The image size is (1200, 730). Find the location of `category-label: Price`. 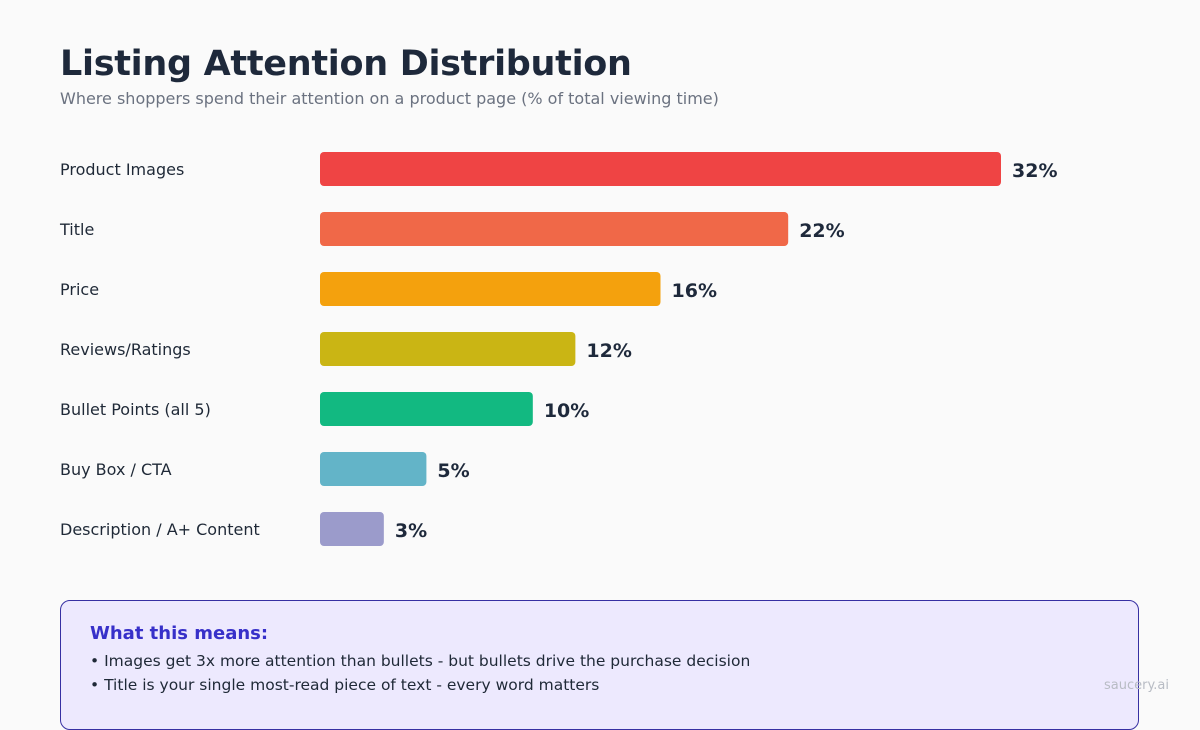

category-label: Price is located at coordinates (79, 289).